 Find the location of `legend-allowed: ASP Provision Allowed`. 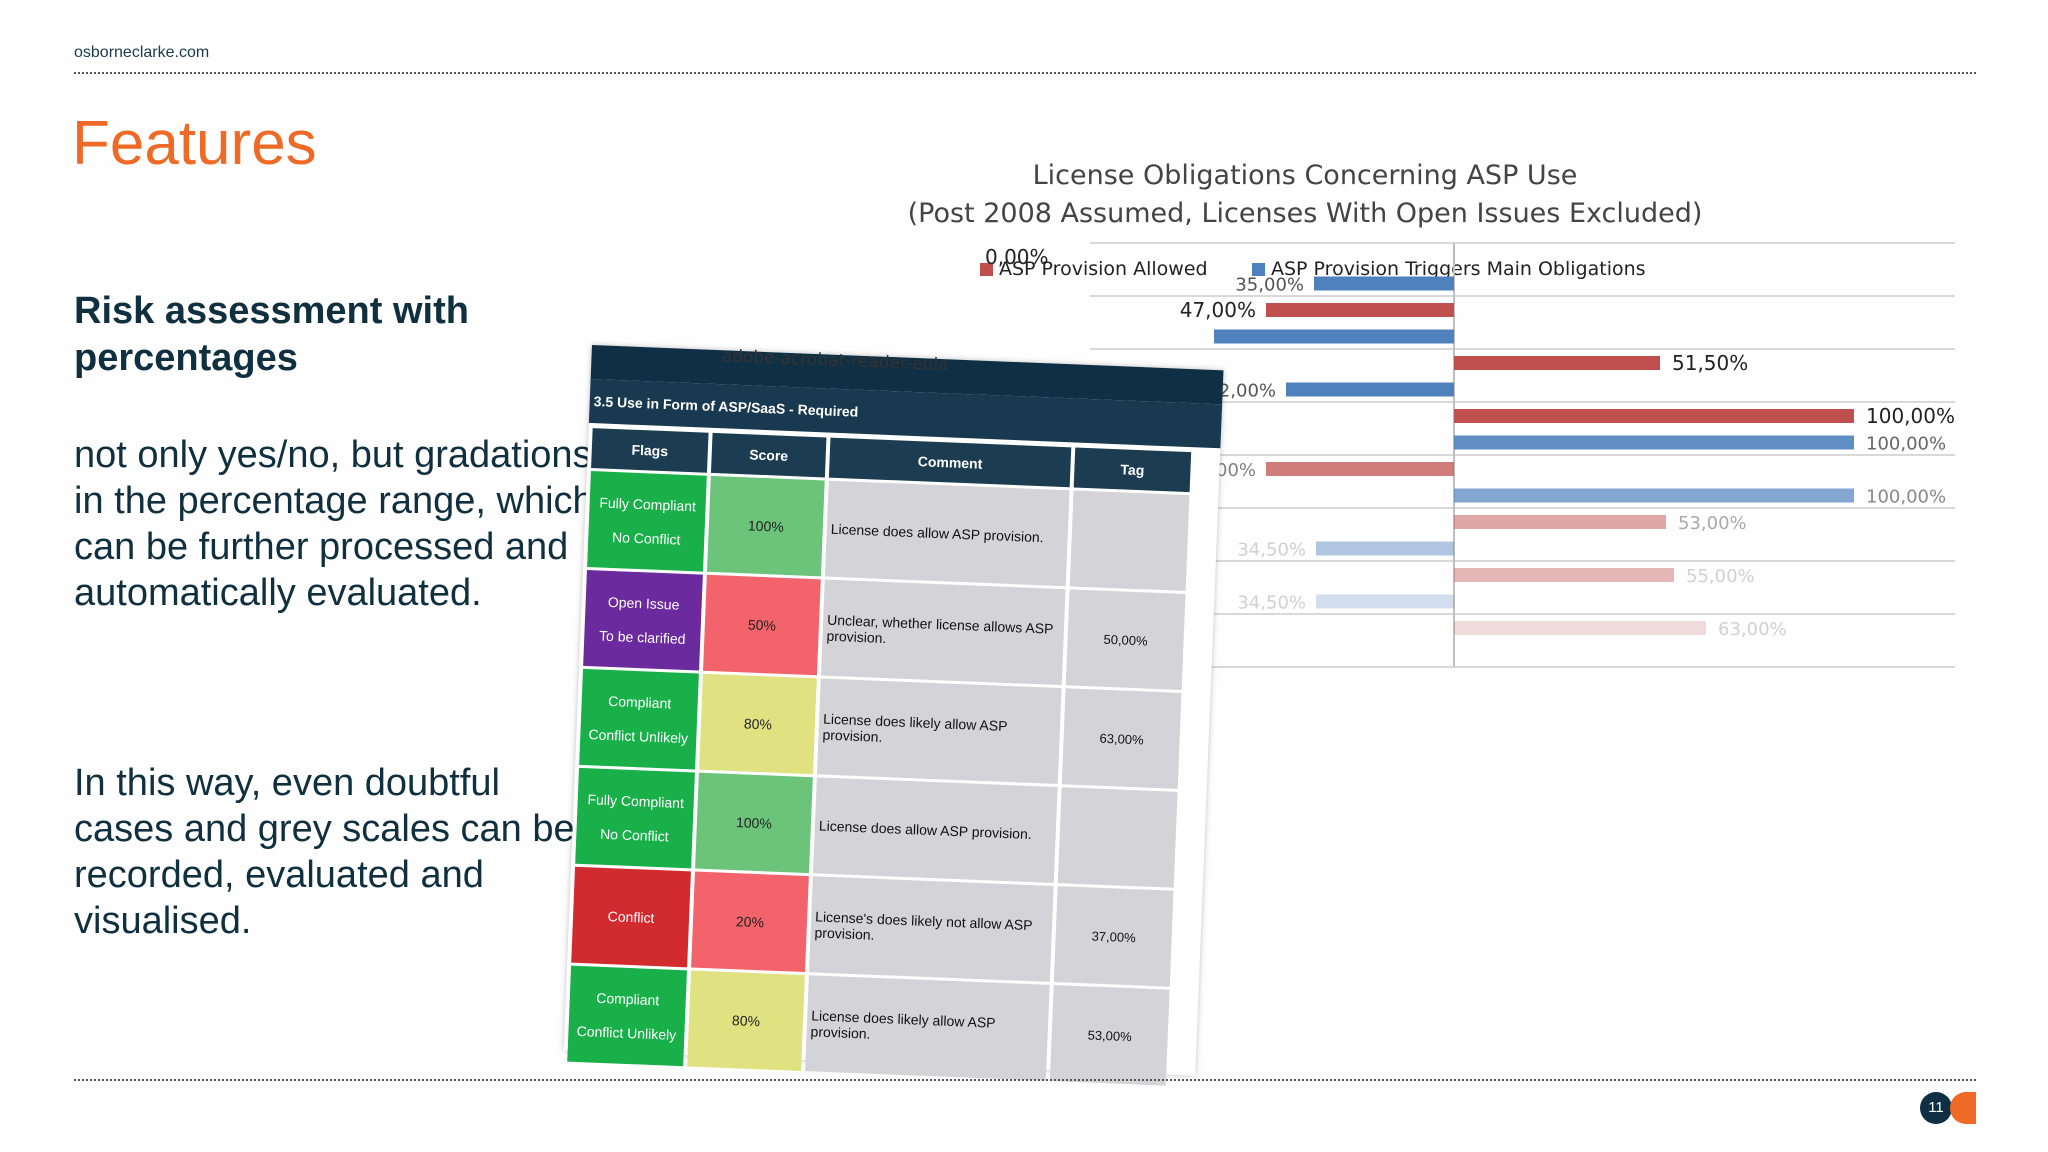

legend-allowed: ASP Provision Allowed is located at coordinates (1103, 269).